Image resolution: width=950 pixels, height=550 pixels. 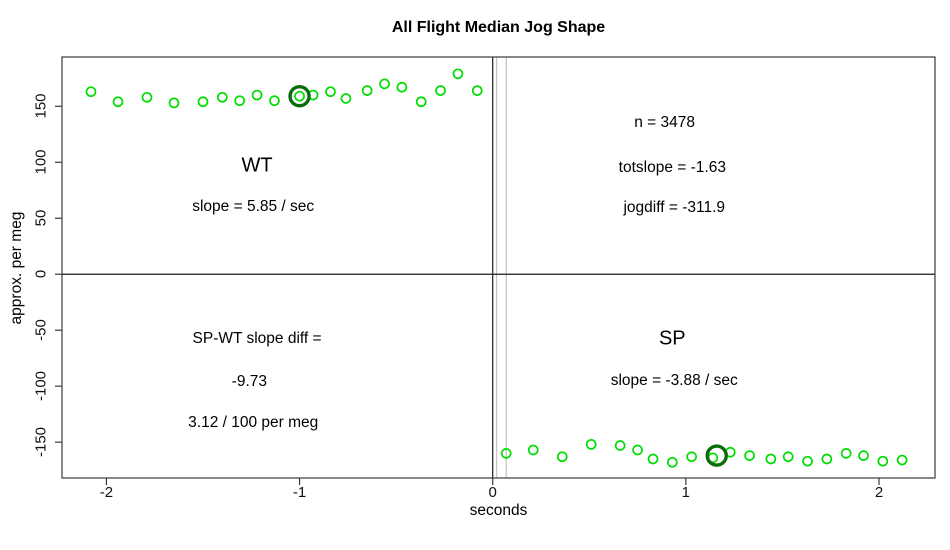 I want to click on annotation-text: n = 3478, so click(x=664, y=123).